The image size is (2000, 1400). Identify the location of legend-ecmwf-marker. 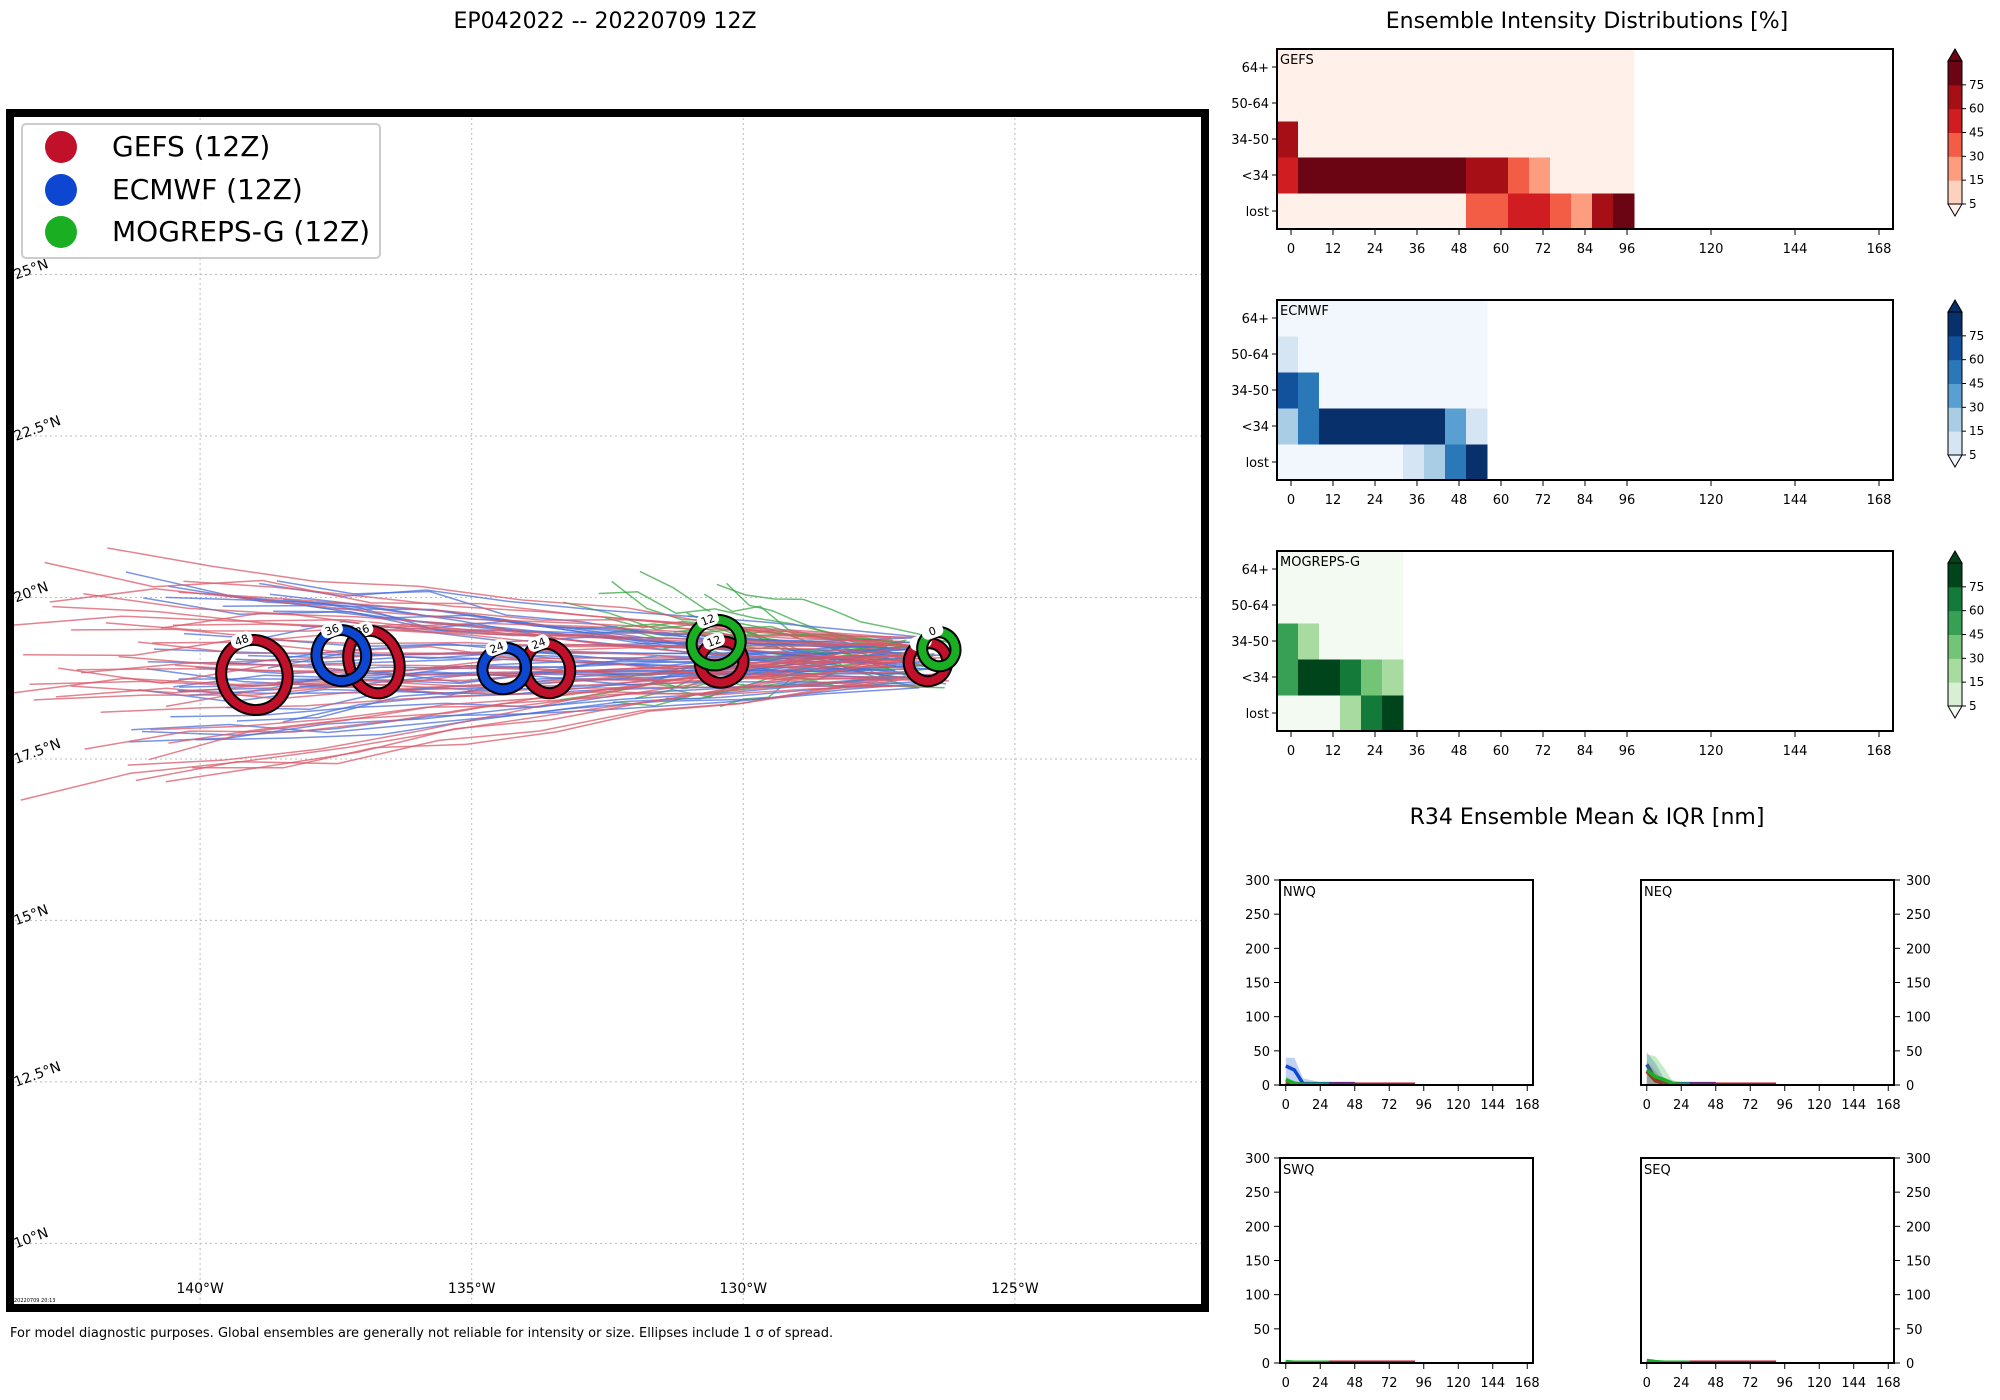
(61, 190).